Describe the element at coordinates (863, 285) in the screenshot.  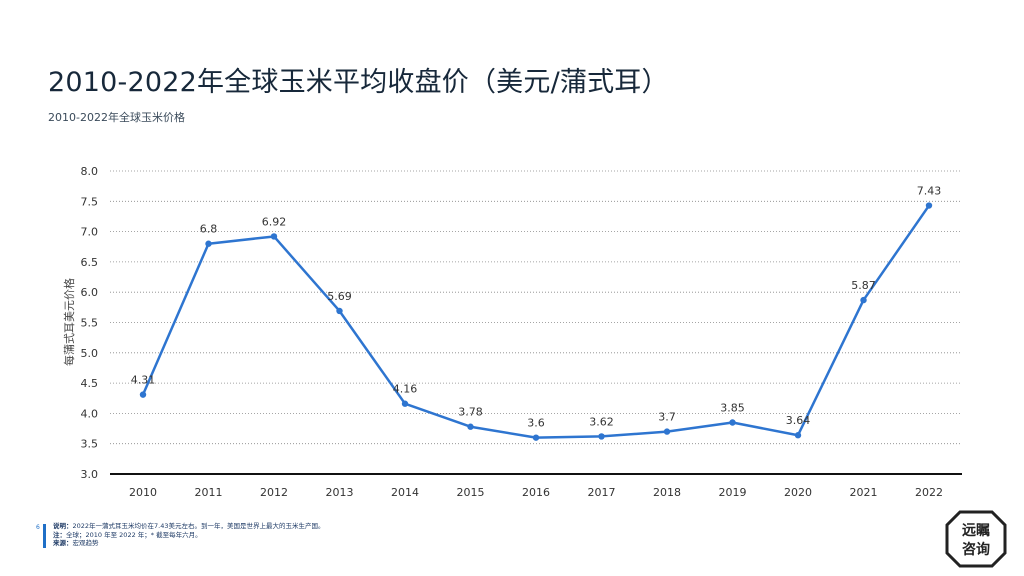
I see `data-label: 5.87` at that location.